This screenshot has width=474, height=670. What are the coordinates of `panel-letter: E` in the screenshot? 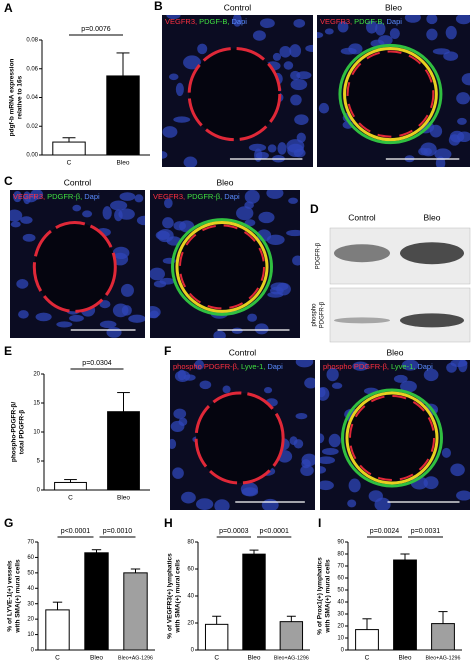 It's located at (8, 351).